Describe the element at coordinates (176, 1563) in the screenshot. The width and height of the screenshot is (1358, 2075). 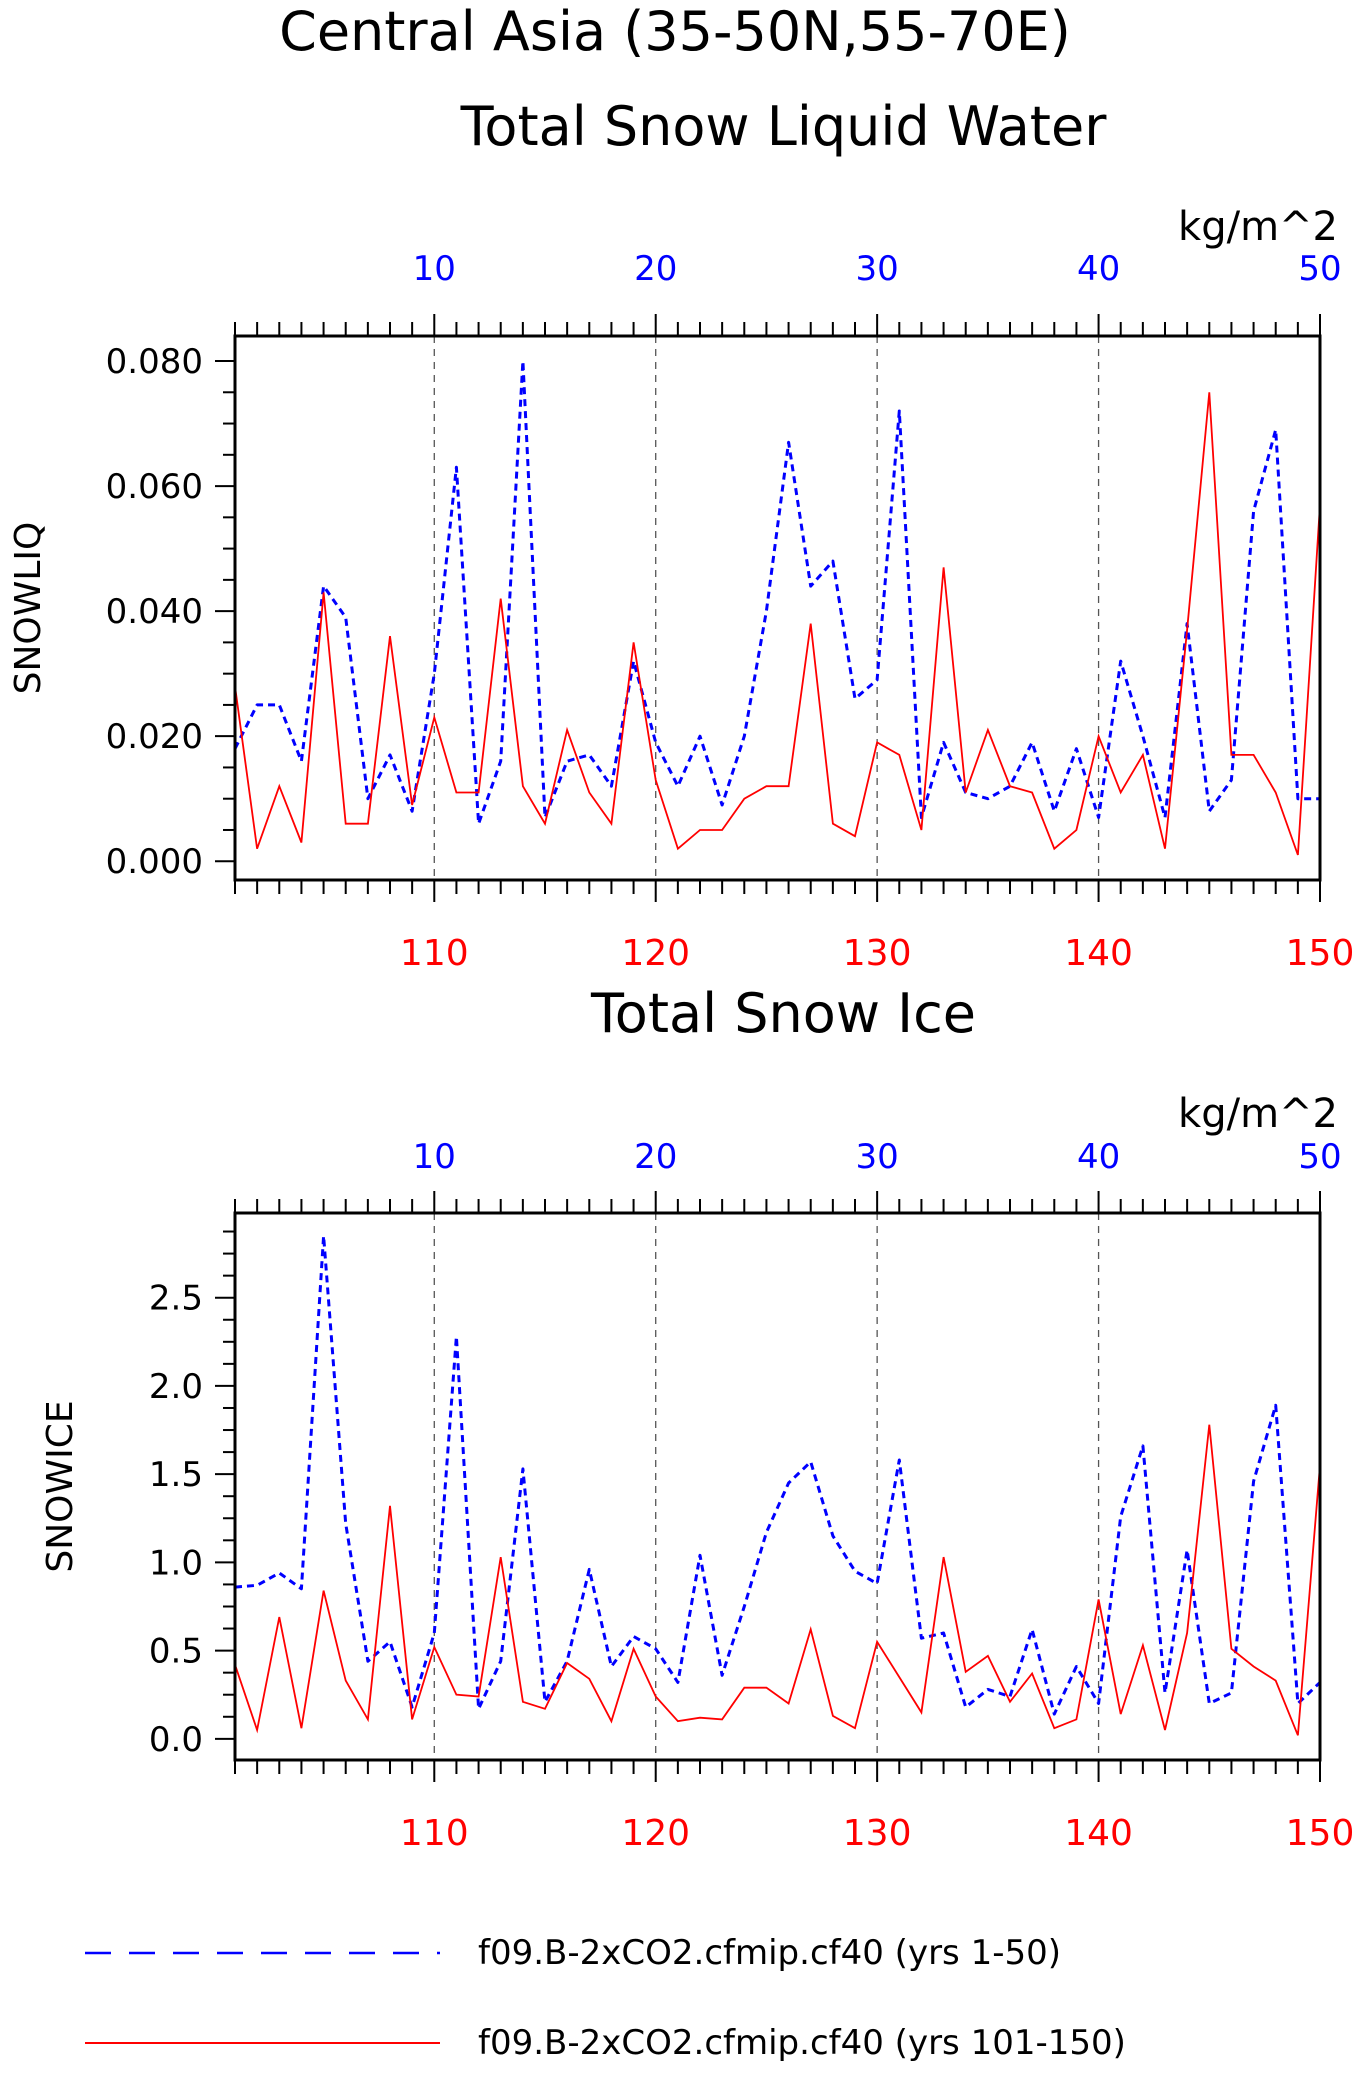
I see `y-tick-label: 1.0` at that location.